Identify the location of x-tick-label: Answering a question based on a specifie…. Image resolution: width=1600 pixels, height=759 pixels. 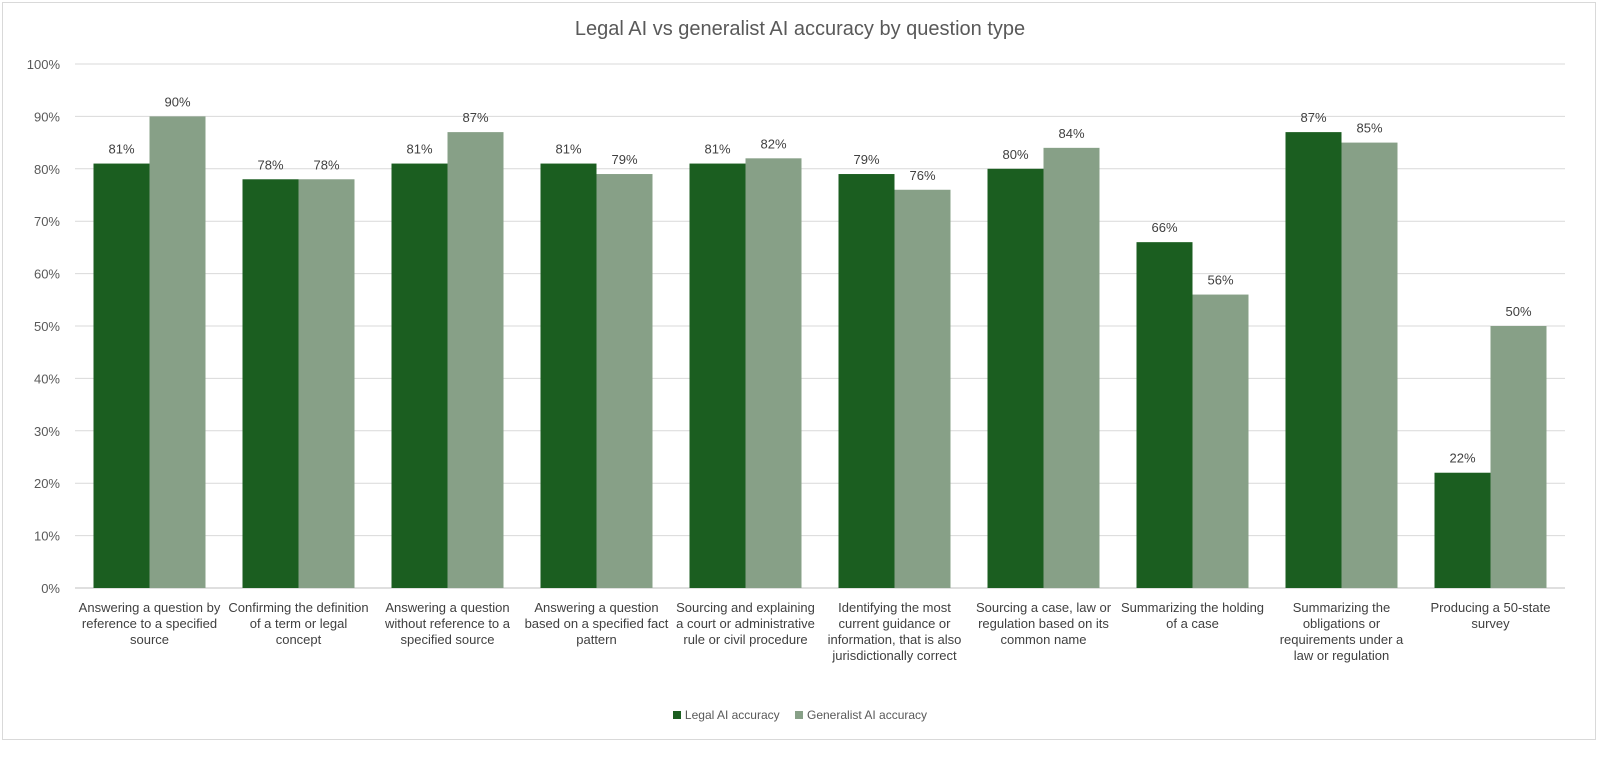
(596, 623).